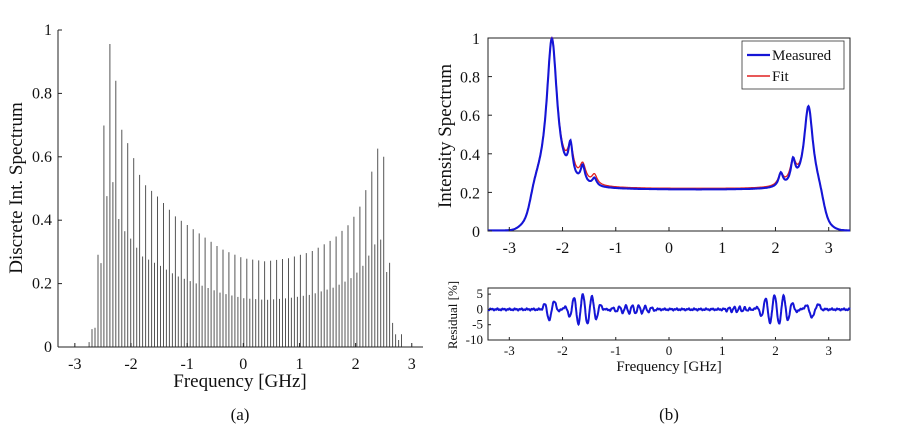 This screenshot has height=440, width=897. Describe the element at coordinates (802, 56) in the screenshot. I see `legend-measured-label: Measured` at that location.